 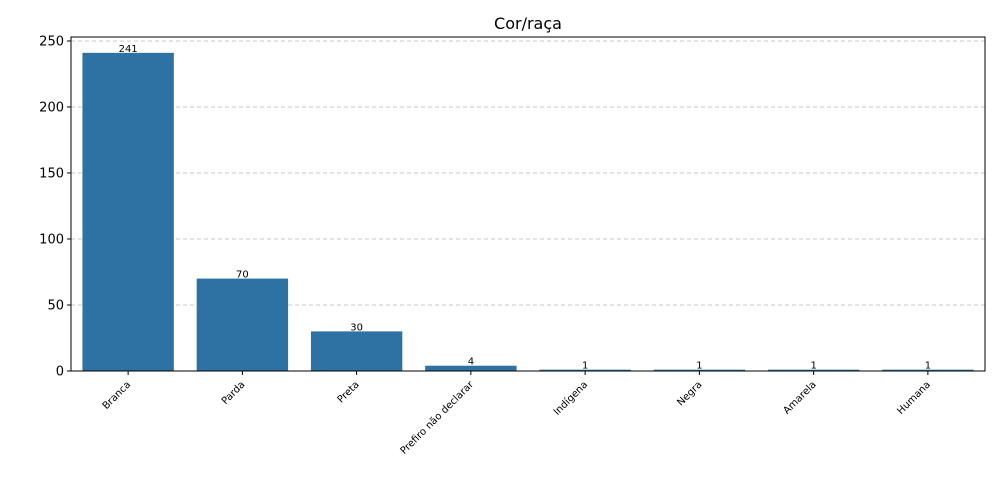 I want to click on x-tick-label: Indígena, so click(x=570, y=398).